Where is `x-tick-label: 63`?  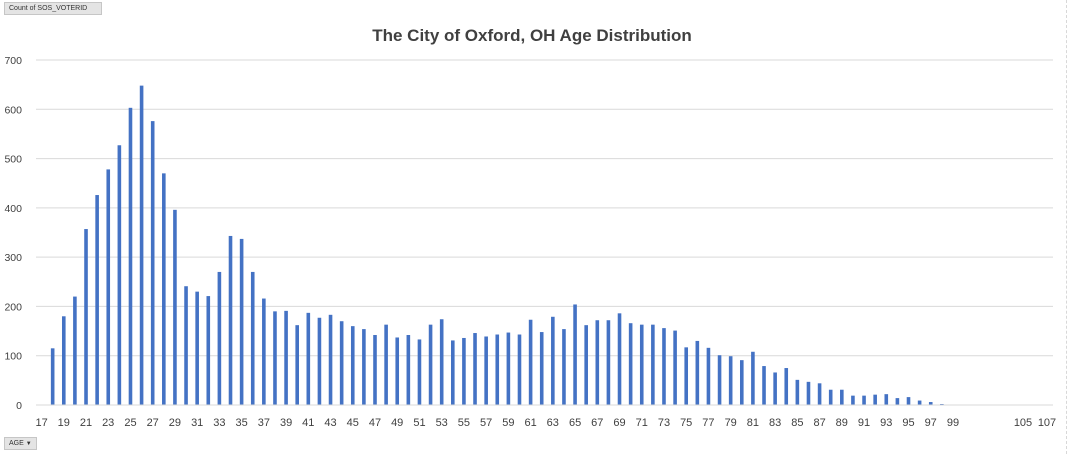 x-tick-label: 63 is located at coordinates (553, 423).